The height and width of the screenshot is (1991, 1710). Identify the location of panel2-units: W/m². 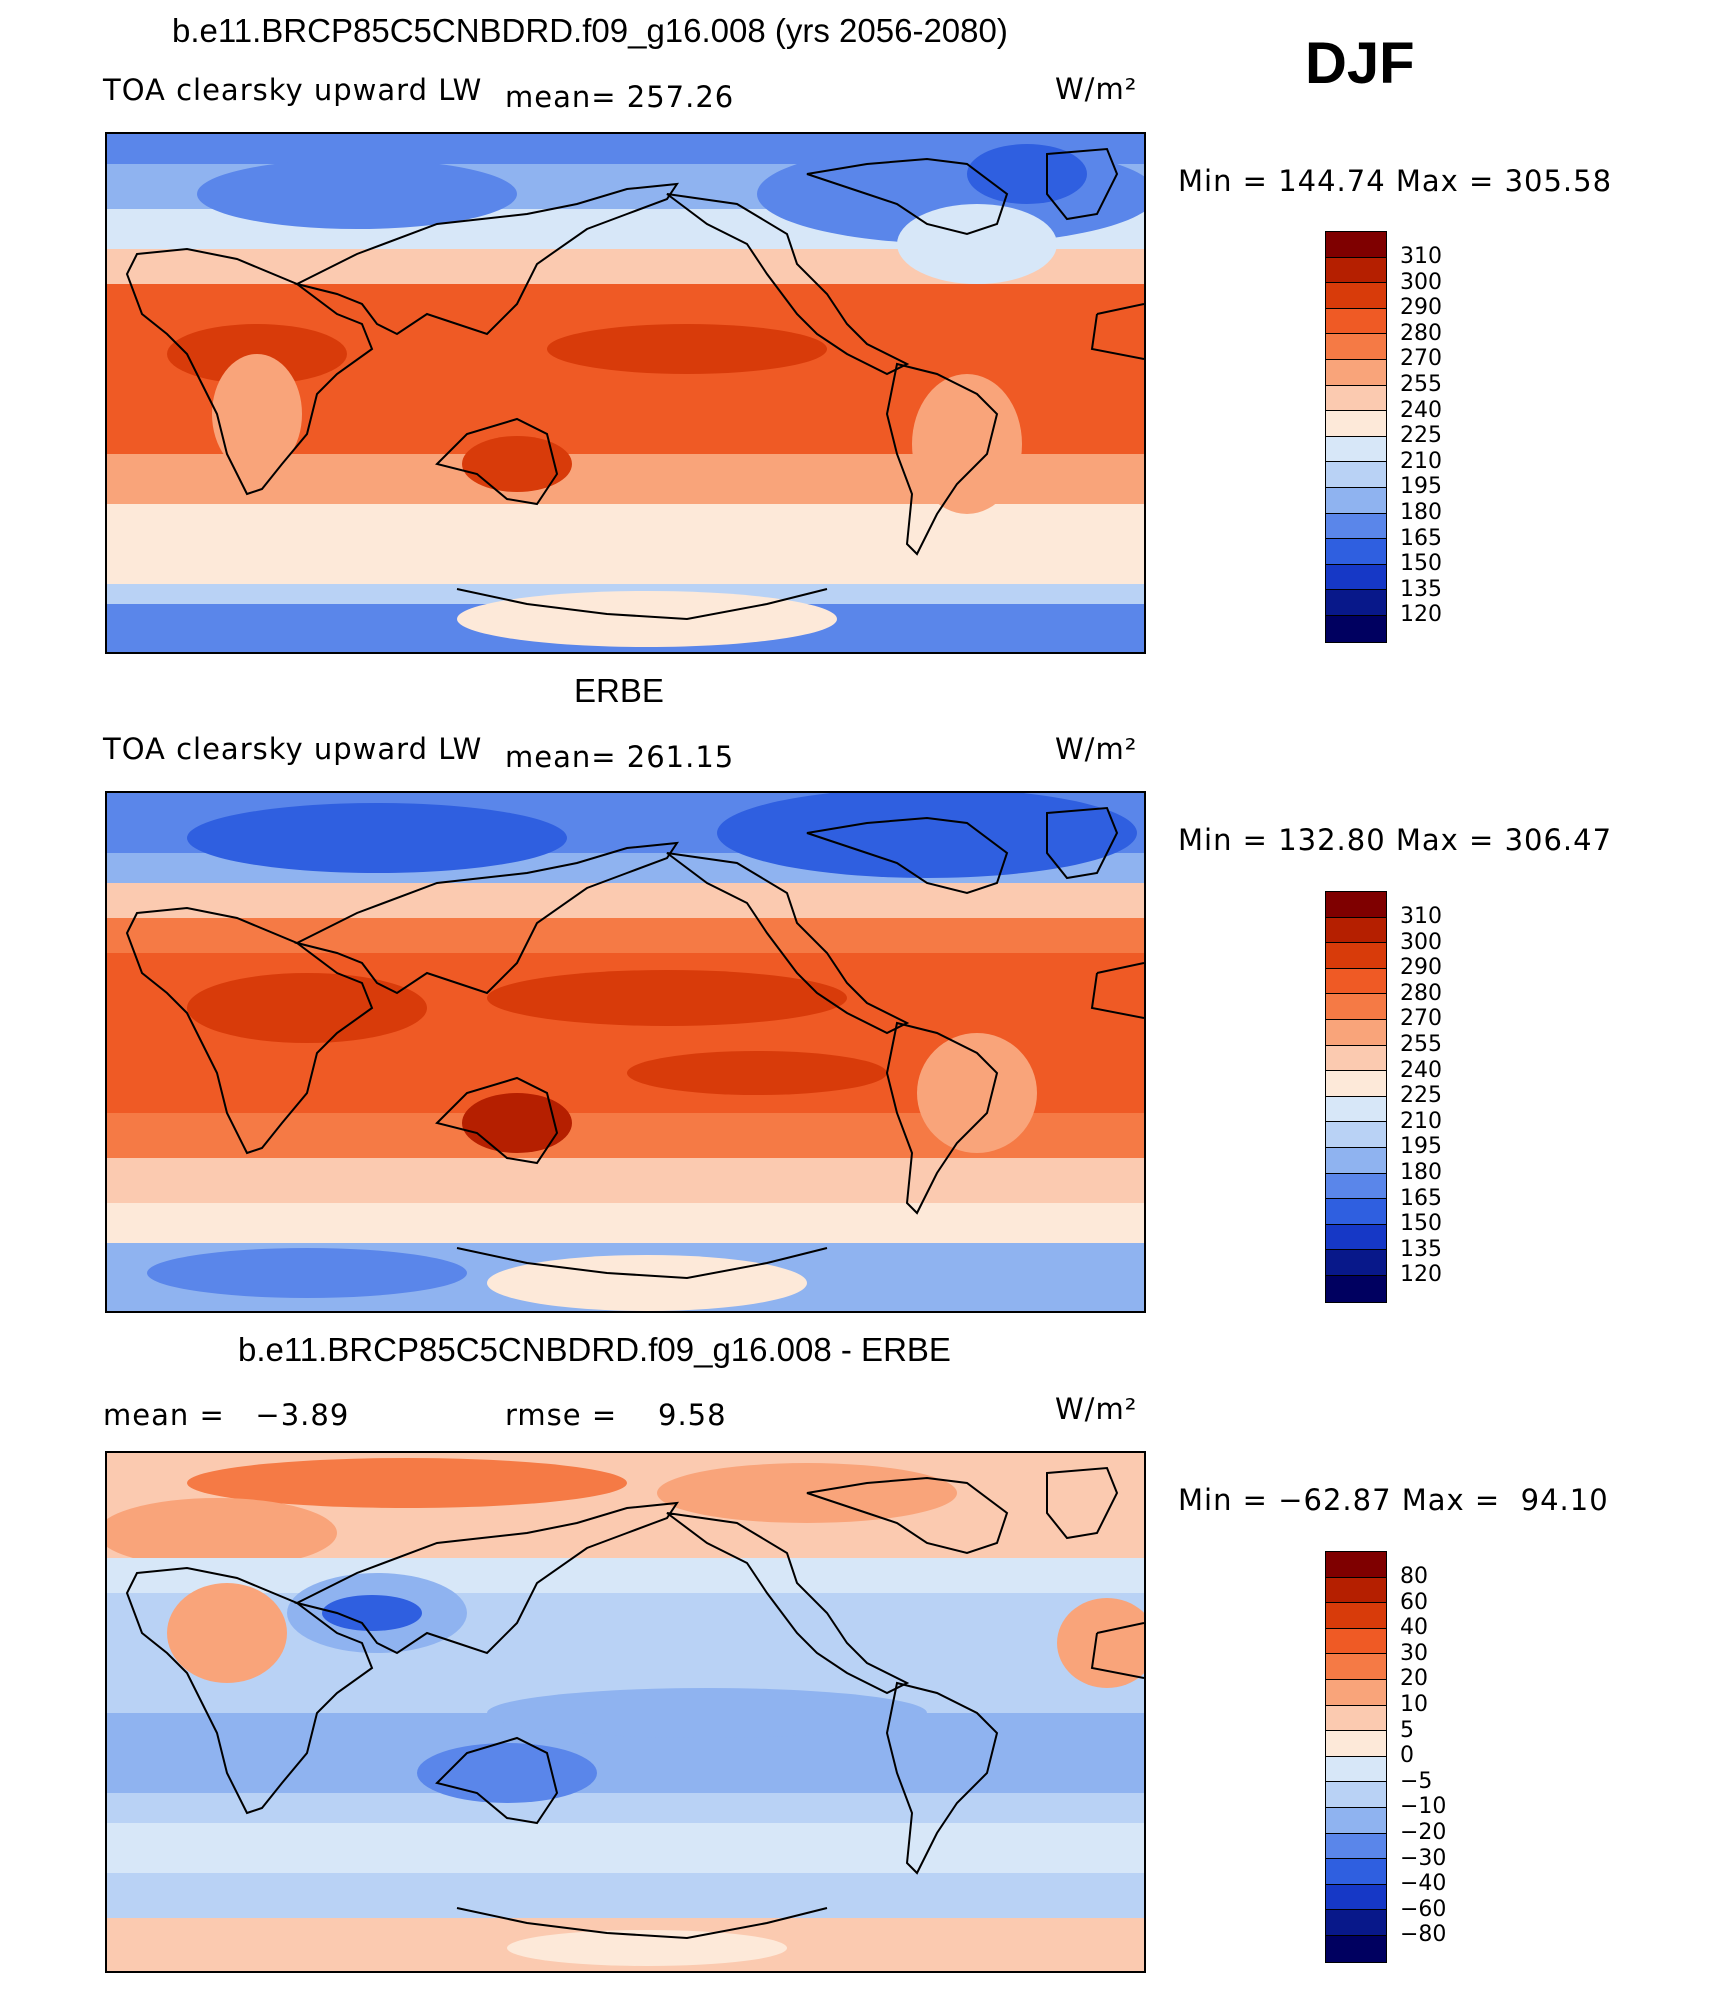
(1096, 749).